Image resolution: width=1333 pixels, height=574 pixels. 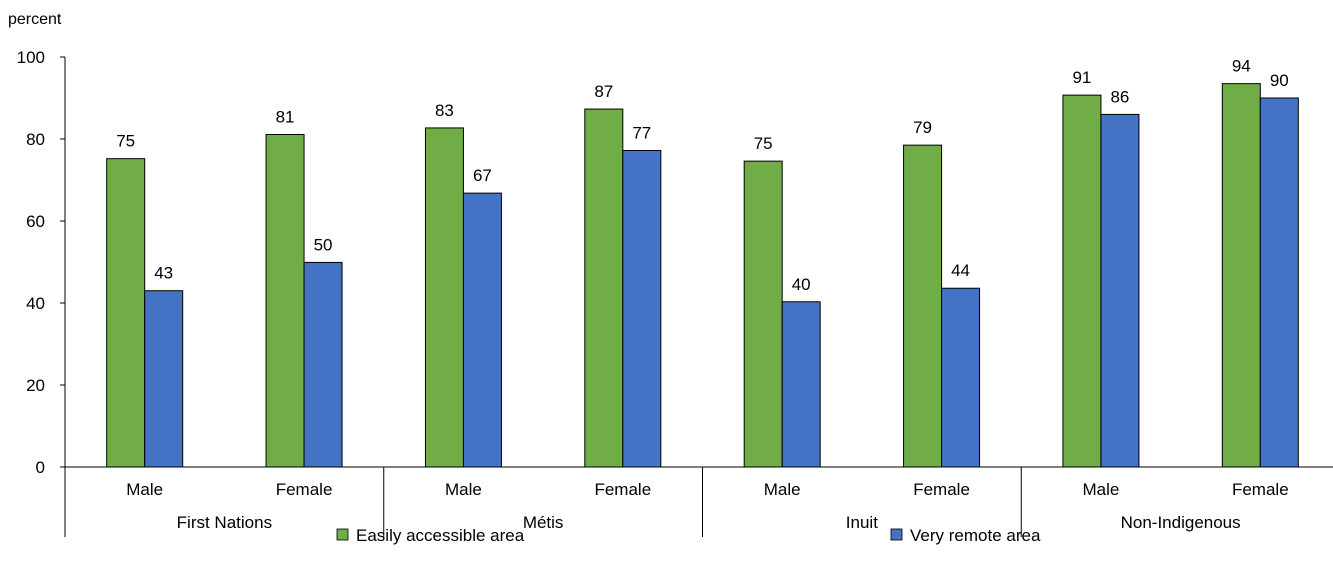 I want to click on y-axis-label: percent, so click(x=35, y=19).